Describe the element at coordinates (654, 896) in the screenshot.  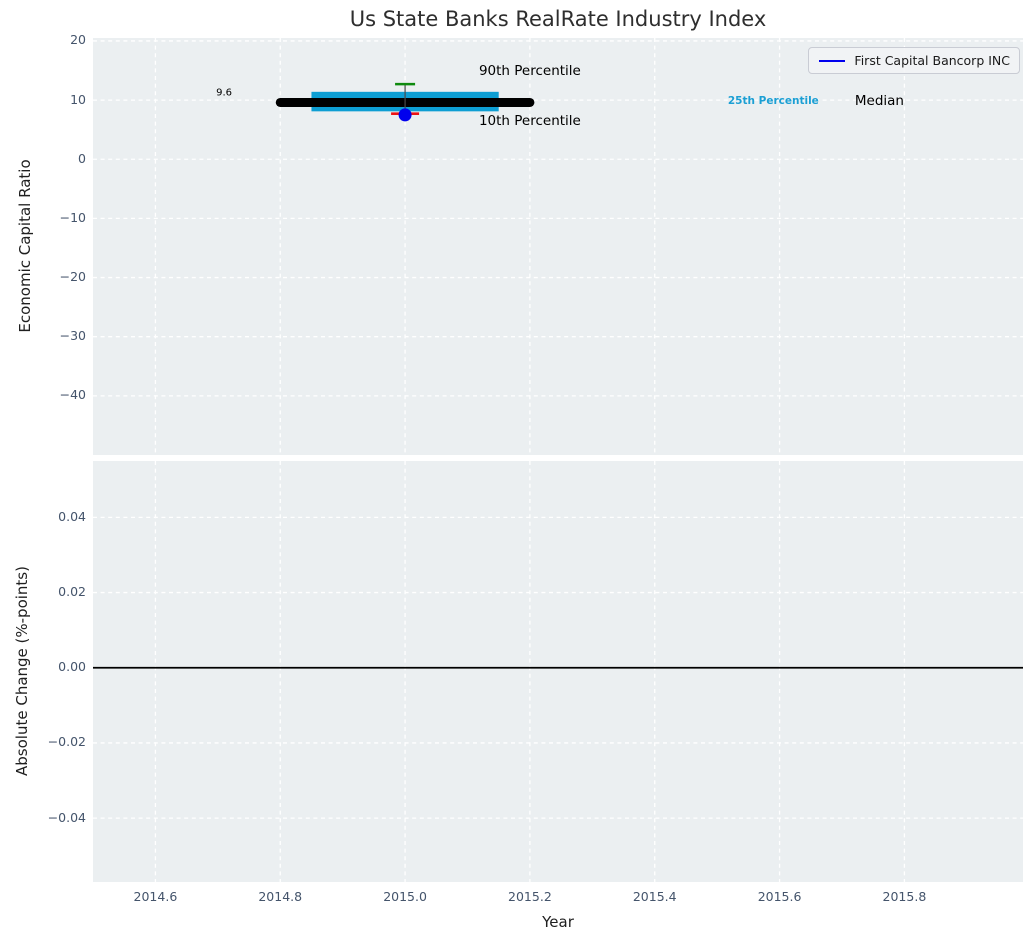
I see `x-tick-label: 2015.4` at that location.